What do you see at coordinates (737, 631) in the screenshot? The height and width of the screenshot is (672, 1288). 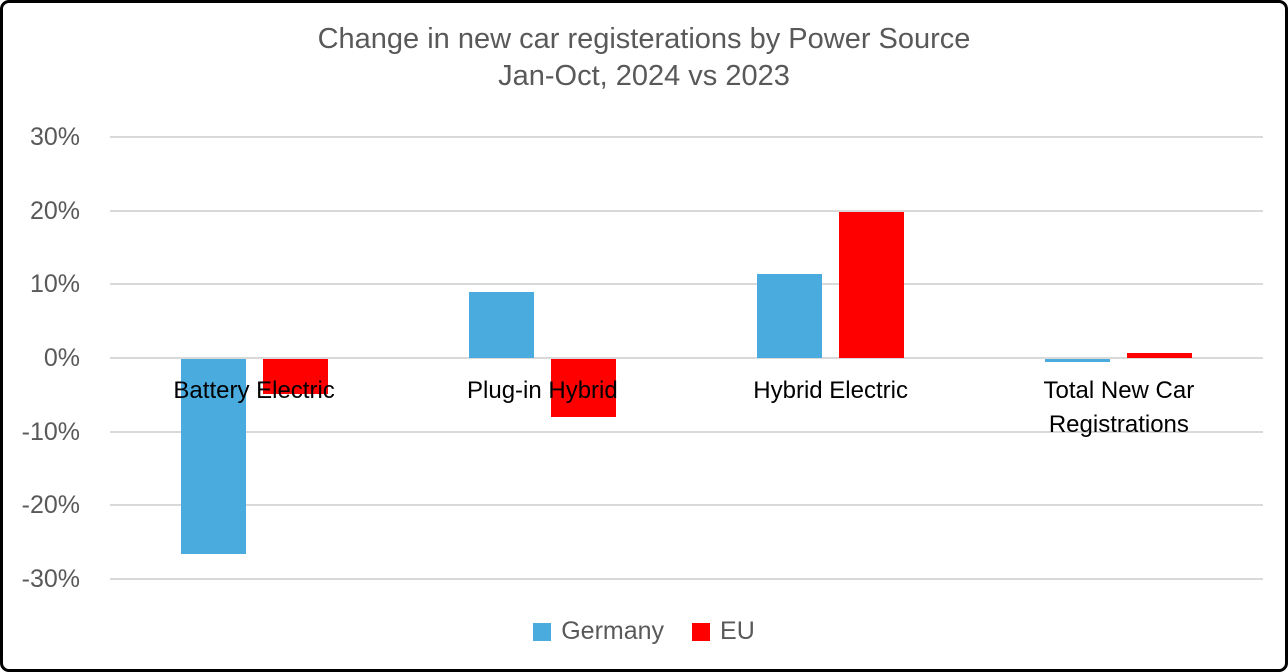 I see `eu-legend-label: EU` at bounding box center [737, 631].